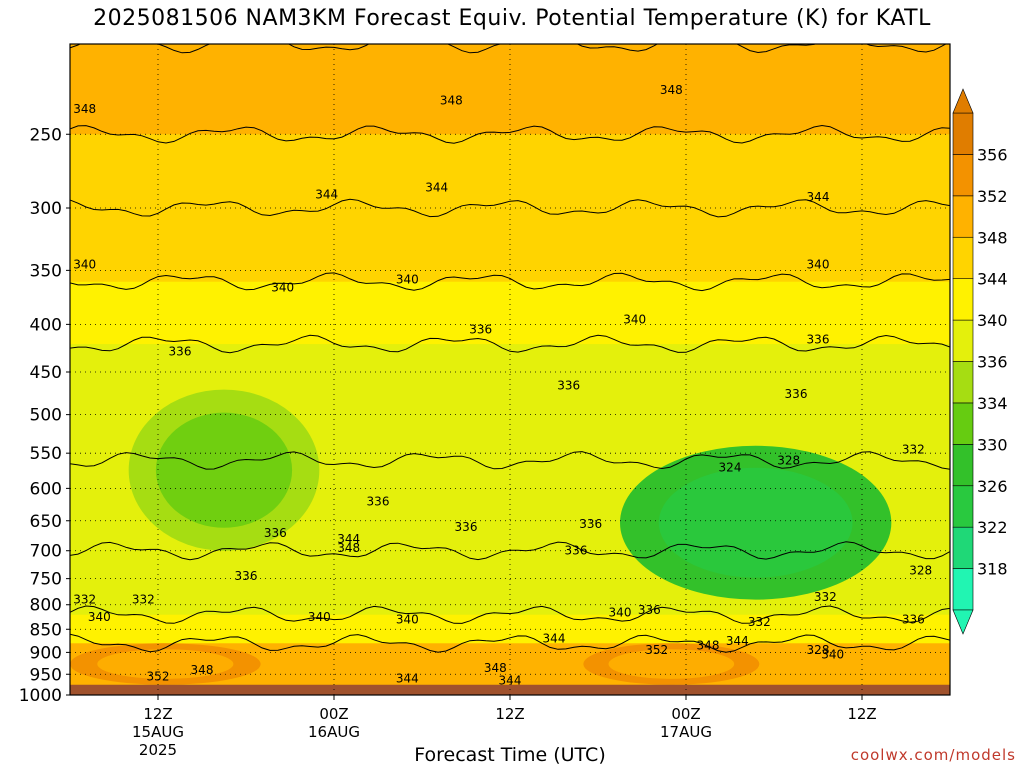  What do you see at coordinates (158, 750) in the screenshot?
I see `x-tick-label: 2025` at bounding box center [158, 750].